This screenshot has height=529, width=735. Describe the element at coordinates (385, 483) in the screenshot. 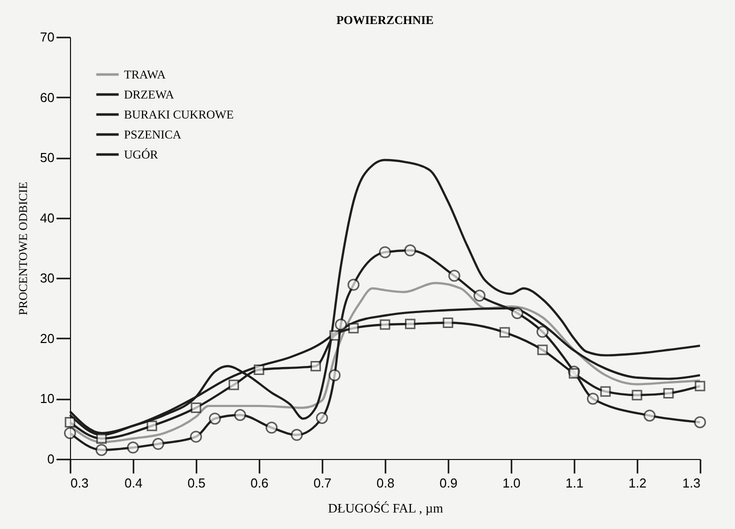

I see `x-tick-label: 0.8` at that location.